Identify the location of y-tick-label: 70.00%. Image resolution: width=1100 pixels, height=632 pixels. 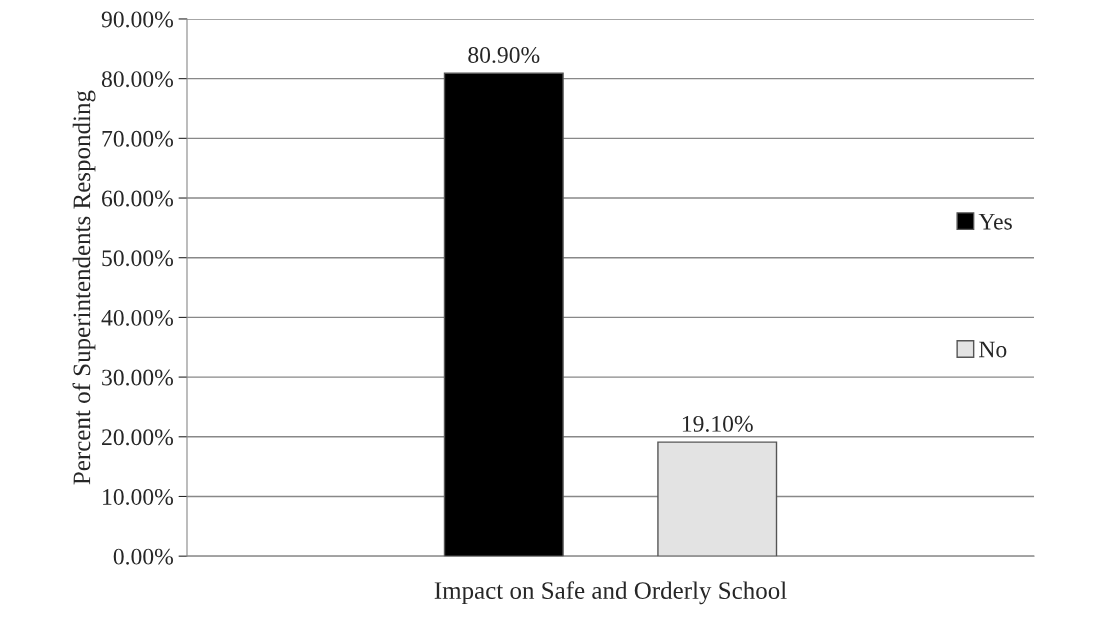
(137, 138).